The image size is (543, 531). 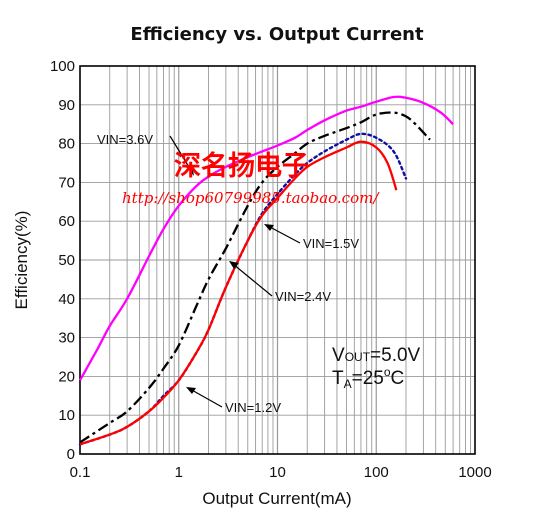 I want to click on curve-label-vin-2-4v: VIN=2.4V, so click(x=280, y=282).